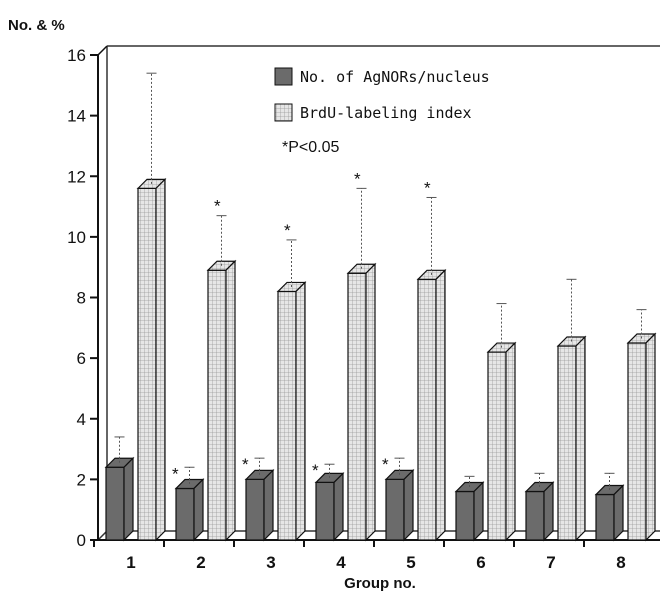  I want to click on y-tick-label: 12, so click(76, 176).